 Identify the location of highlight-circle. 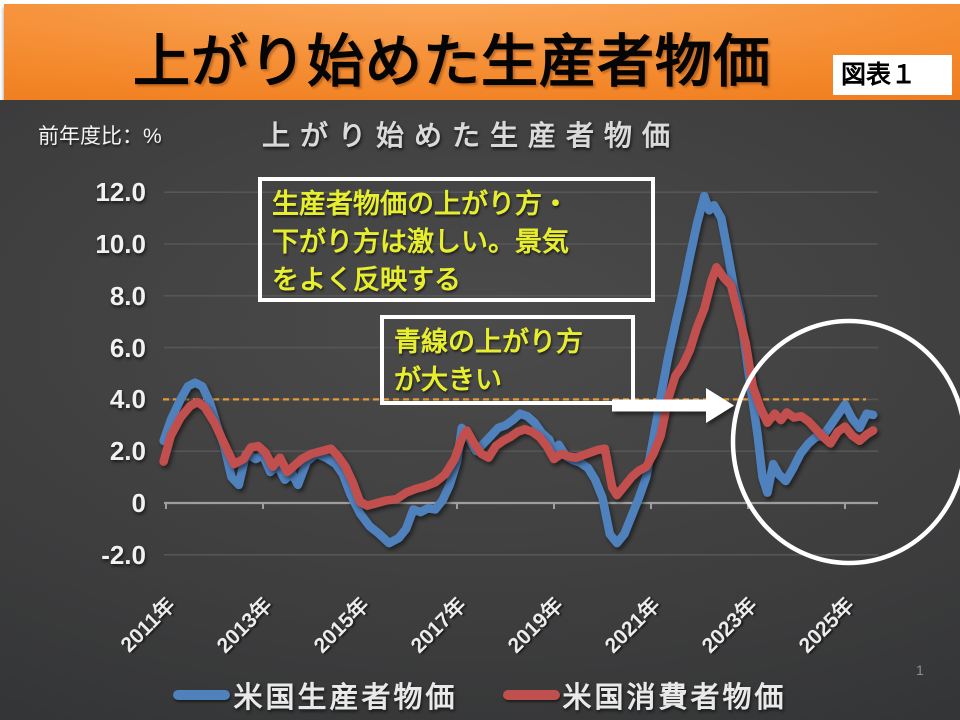
(845, 442).